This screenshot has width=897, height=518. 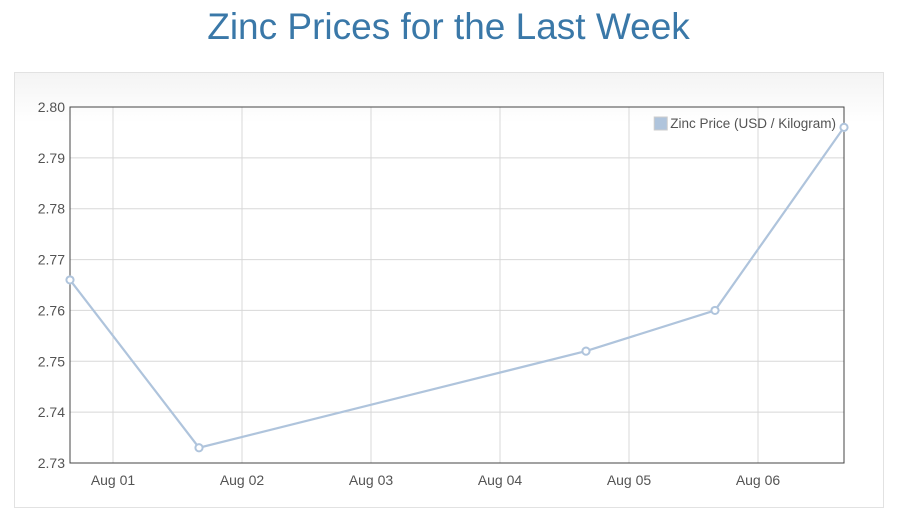 What do you see at coordinates (242, 480) in the screenshot?
I see `x-tick-label: Aug 02` at bounding box center [242, 480].